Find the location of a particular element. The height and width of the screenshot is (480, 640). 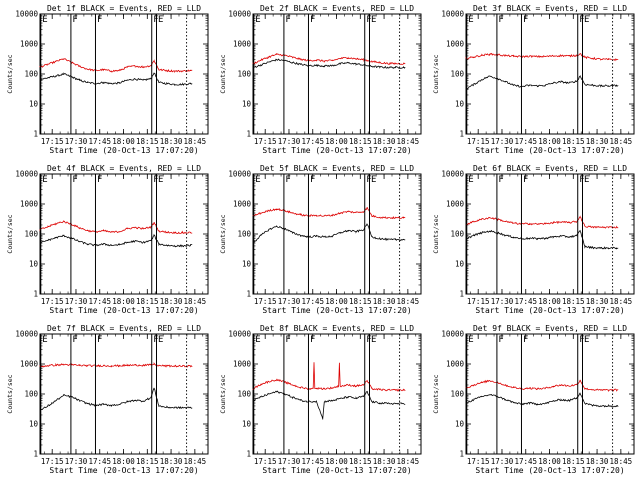

panel-title: Det 9f BLACK = Events, RED = LLD is located at coordinates (550, 328).